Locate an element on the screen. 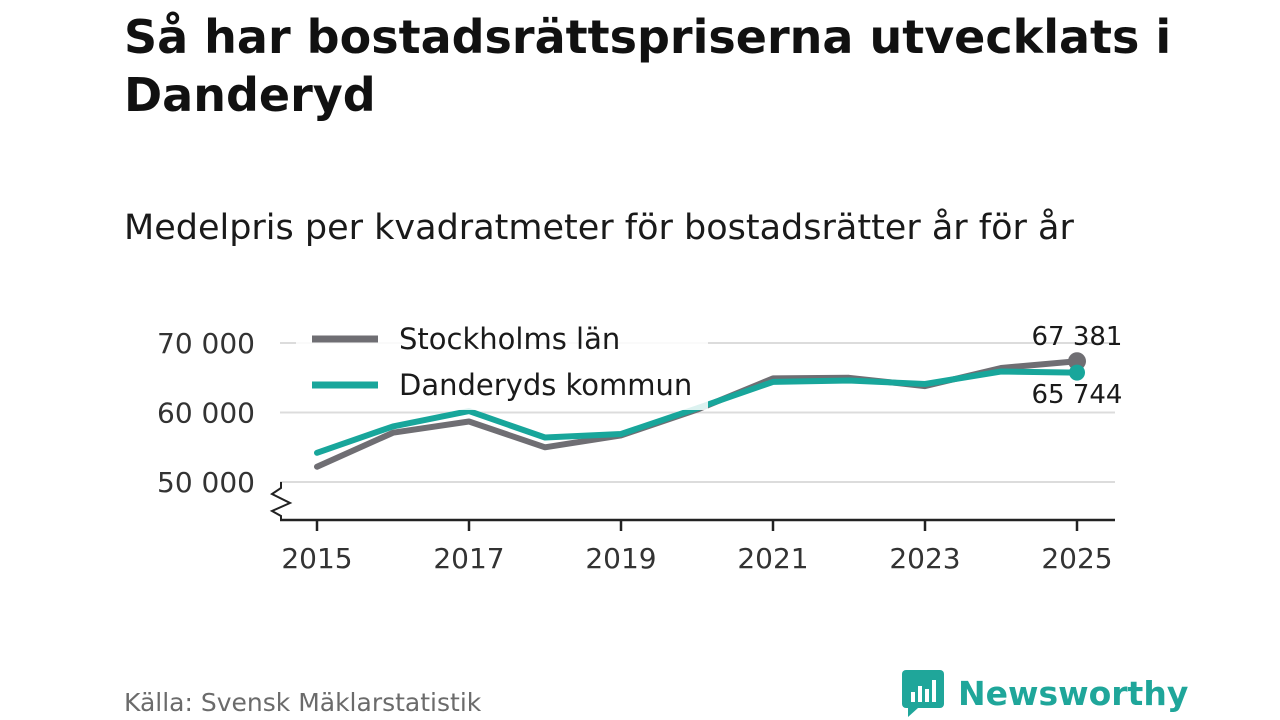  legend: Stockholms län Danderyds kommun is located at coordinates (502, 364).